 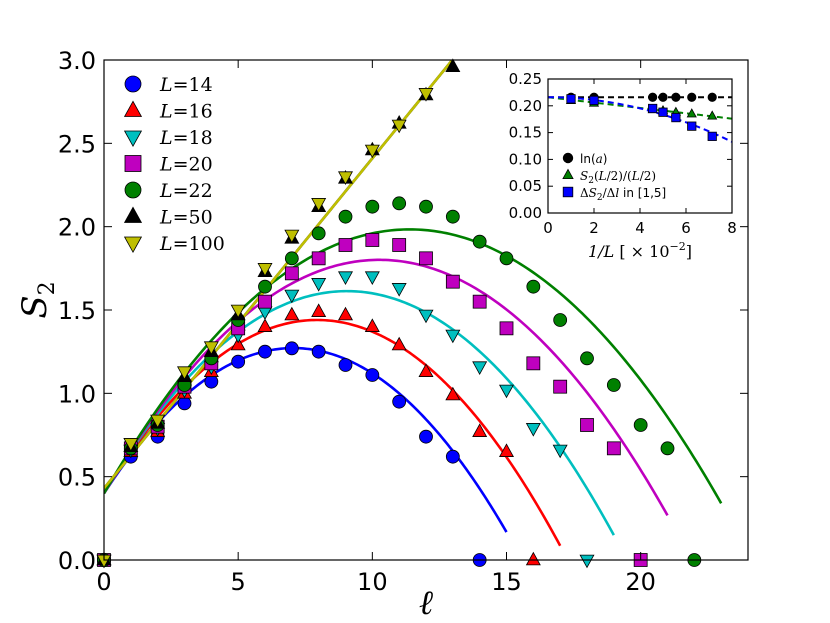 What do you see at coordinates (372, 582) in the screenshot?
I see `x-tick-label: 10` at bounding box center [372, 582].